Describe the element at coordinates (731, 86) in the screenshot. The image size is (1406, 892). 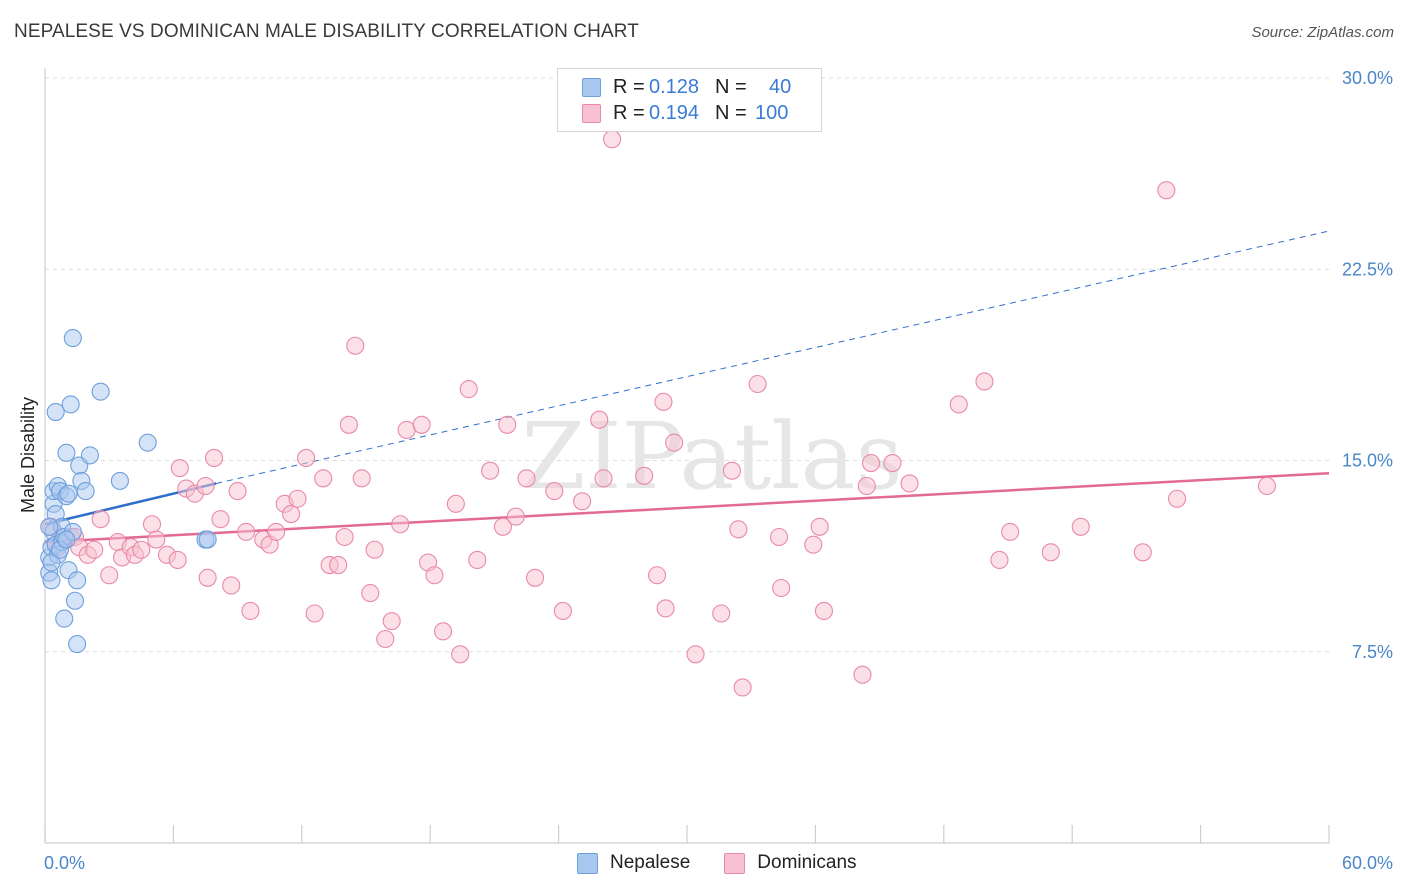
I see `n-label: N =` at that location.